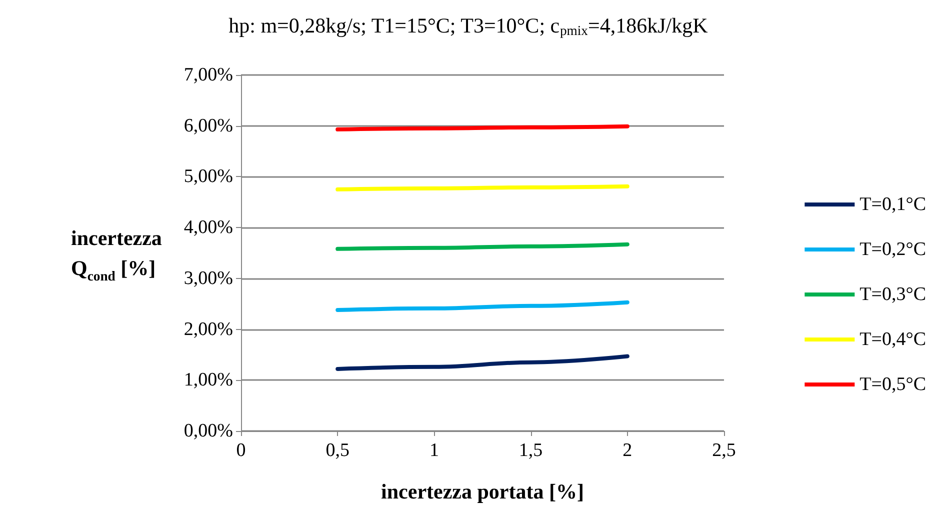  What do you see at coordinates (893, 249) in the screenshot?
I see `legend-label: T=0,2°C` at bounding box center [893, 249].